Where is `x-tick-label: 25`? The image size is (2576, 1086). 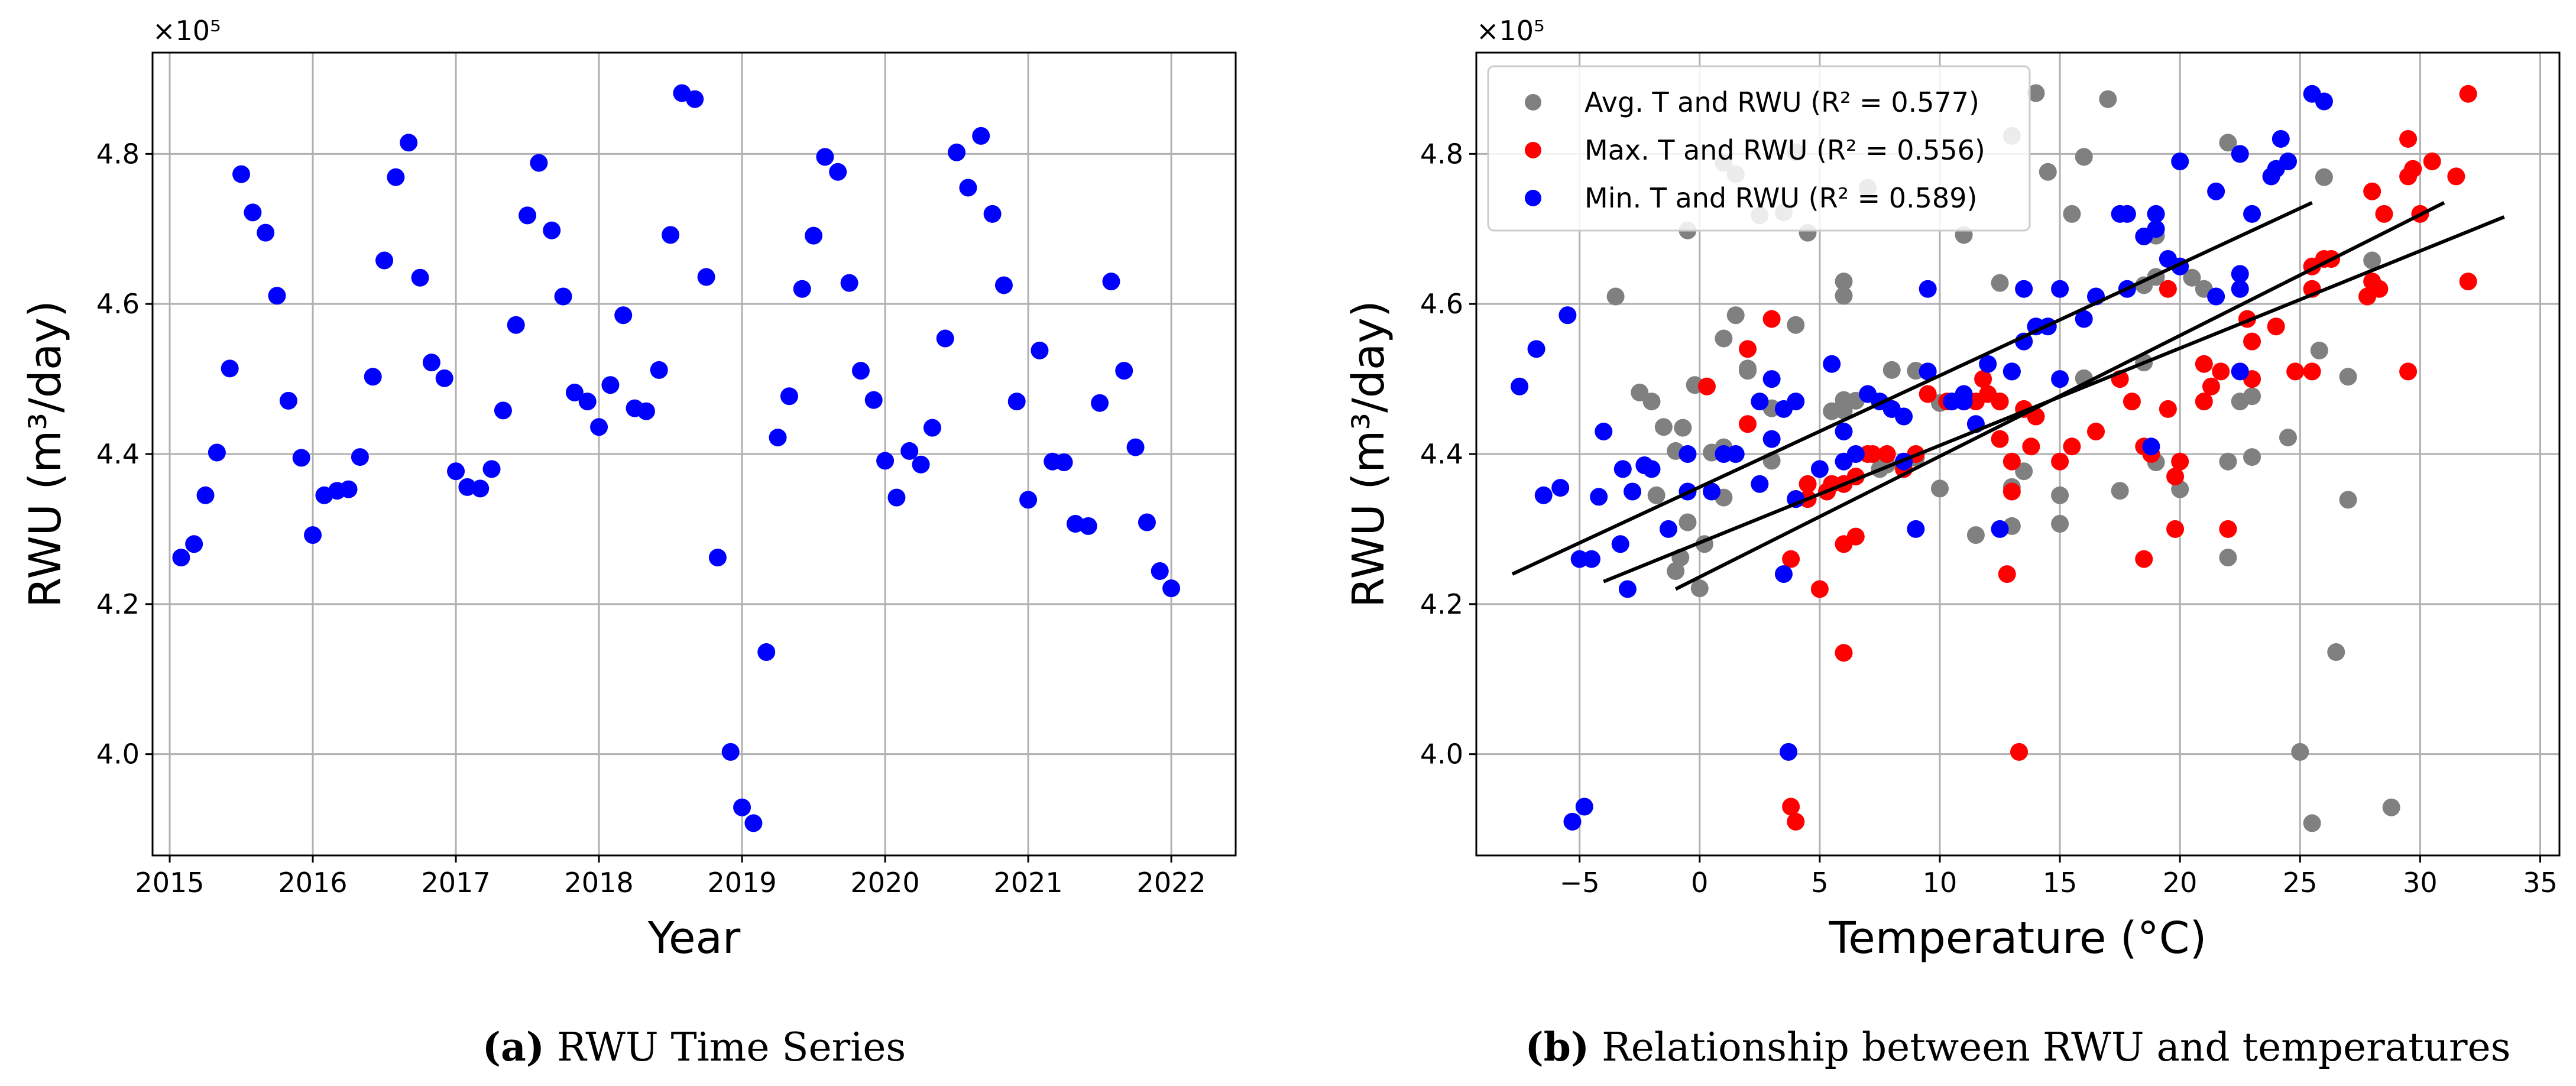 x-tick-label: 25 is located at coordinates (2300, 883).